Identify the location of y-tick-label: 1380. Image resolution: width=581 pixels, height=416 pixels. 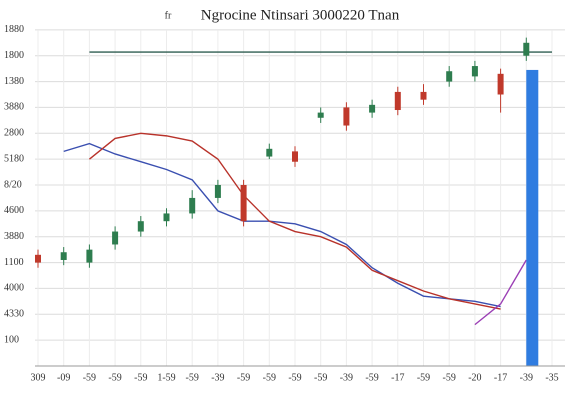
(14, 81).